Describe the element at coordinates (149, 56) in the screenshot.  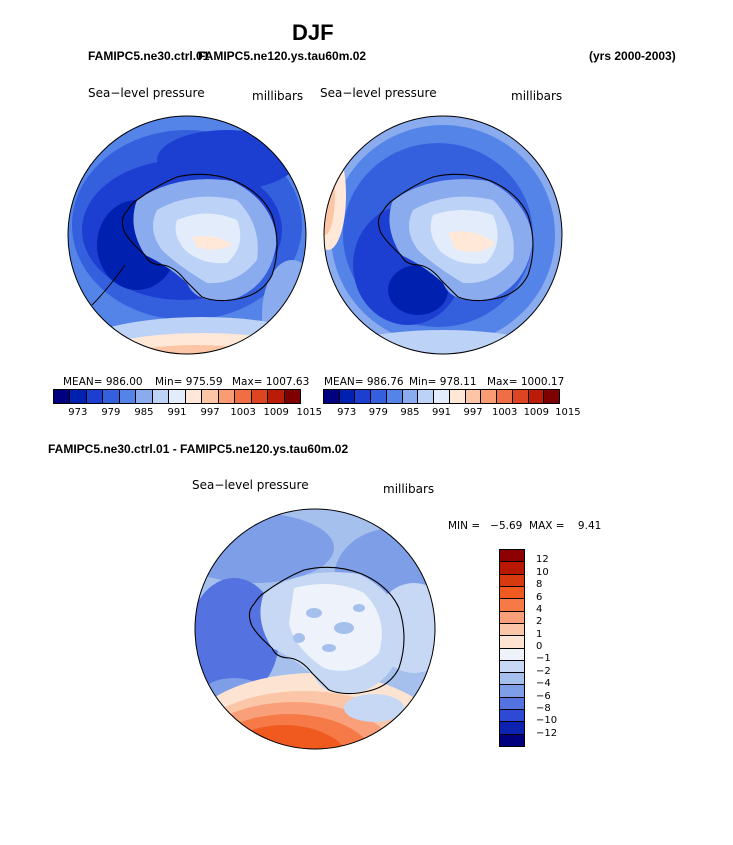
I see `control-case-label: FAMIPC5.ne30.ctrl.01` at that location.